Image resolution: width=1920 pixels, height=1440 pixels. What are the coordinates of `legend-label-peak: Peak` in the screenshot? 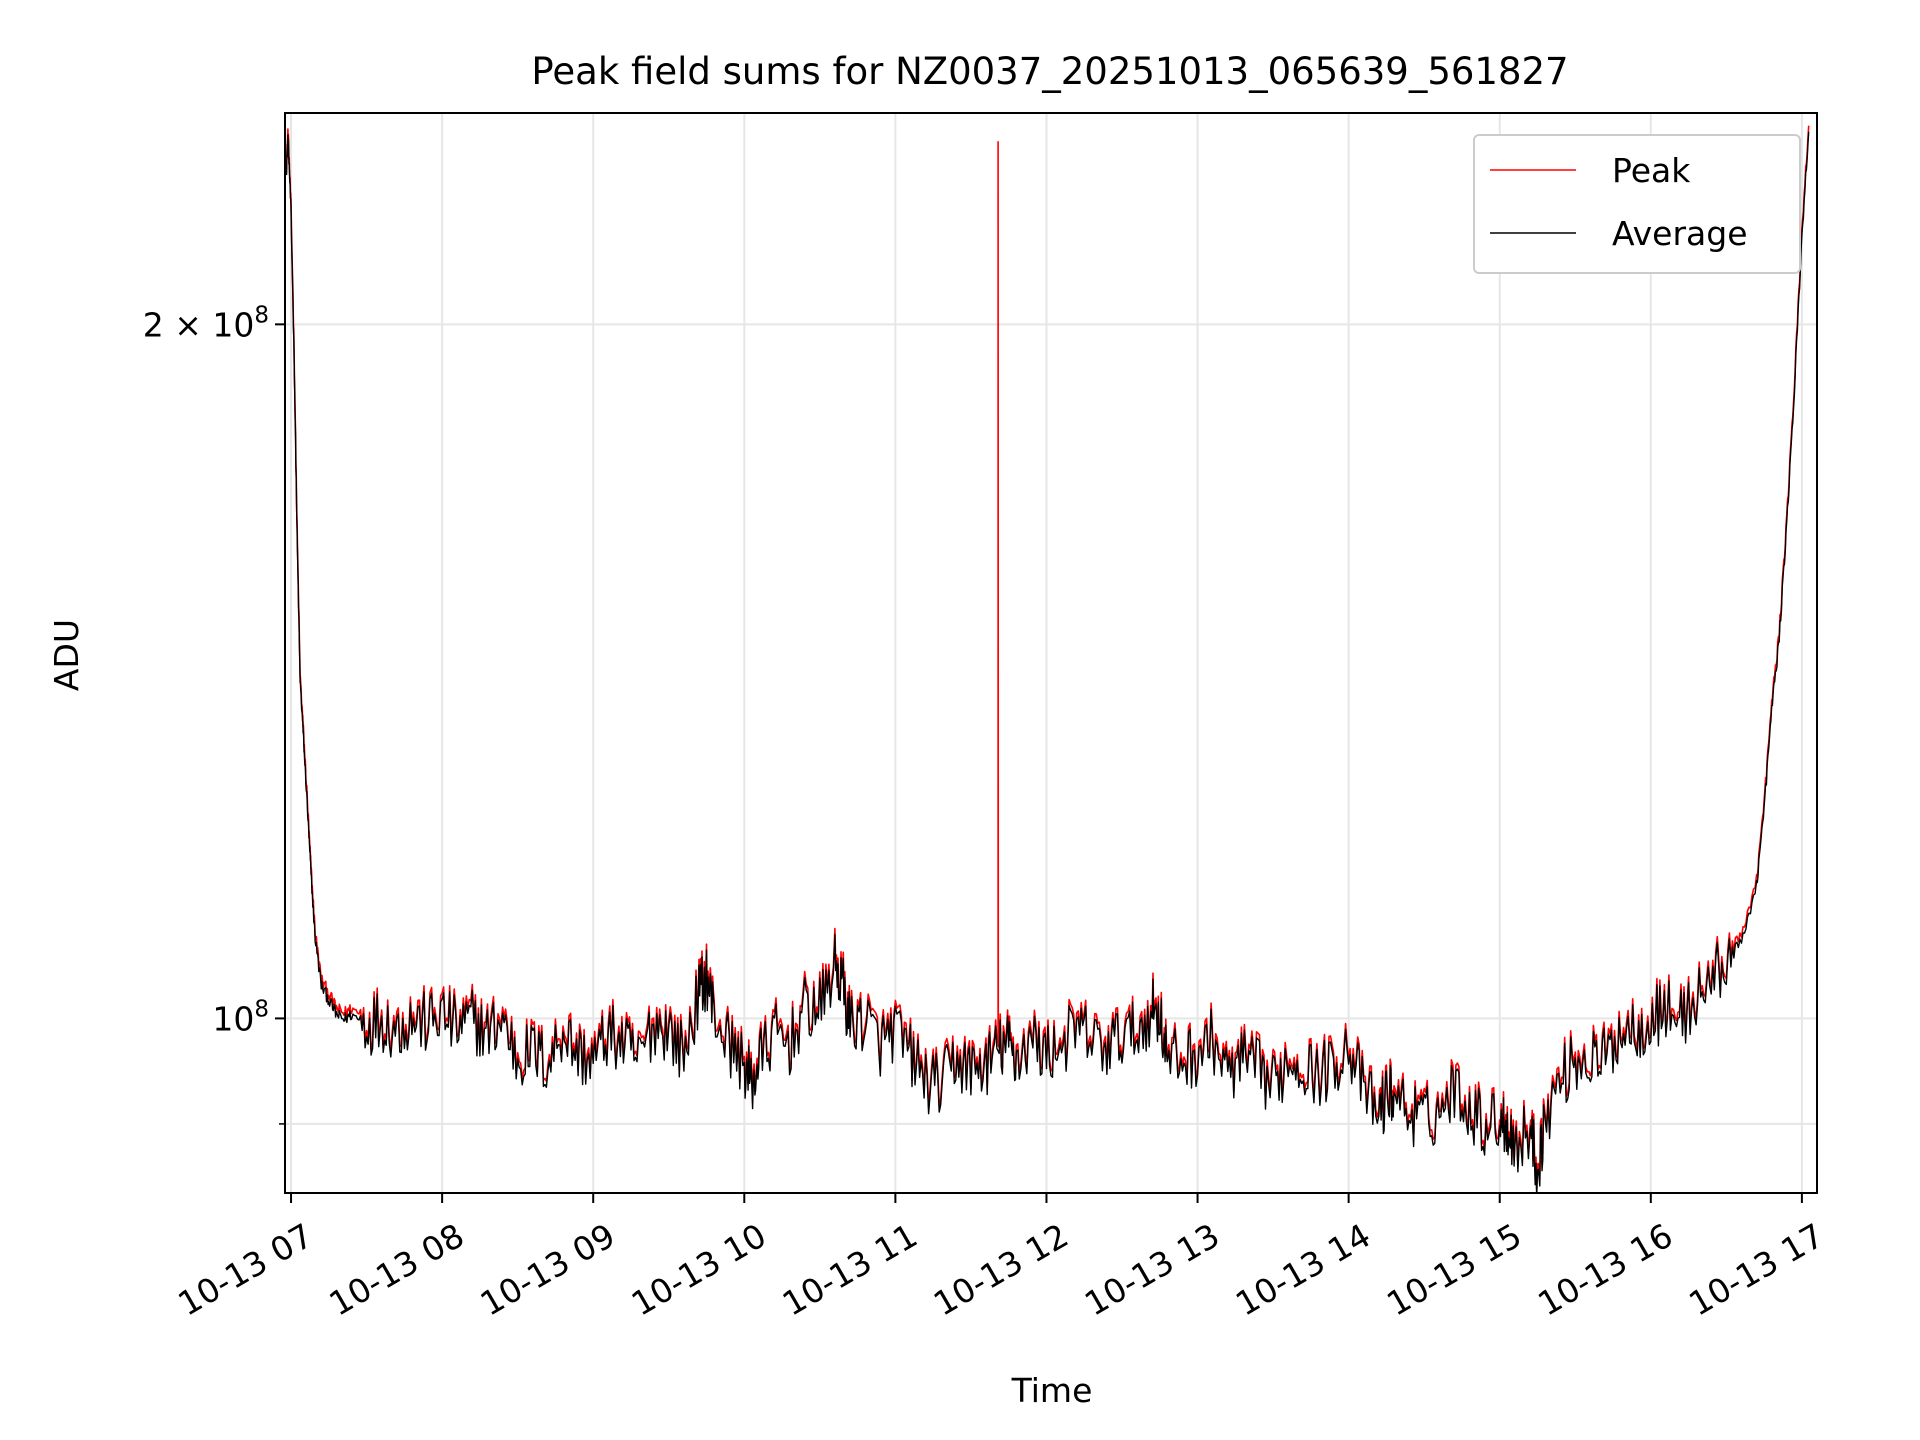 It's located at (1651, 170).